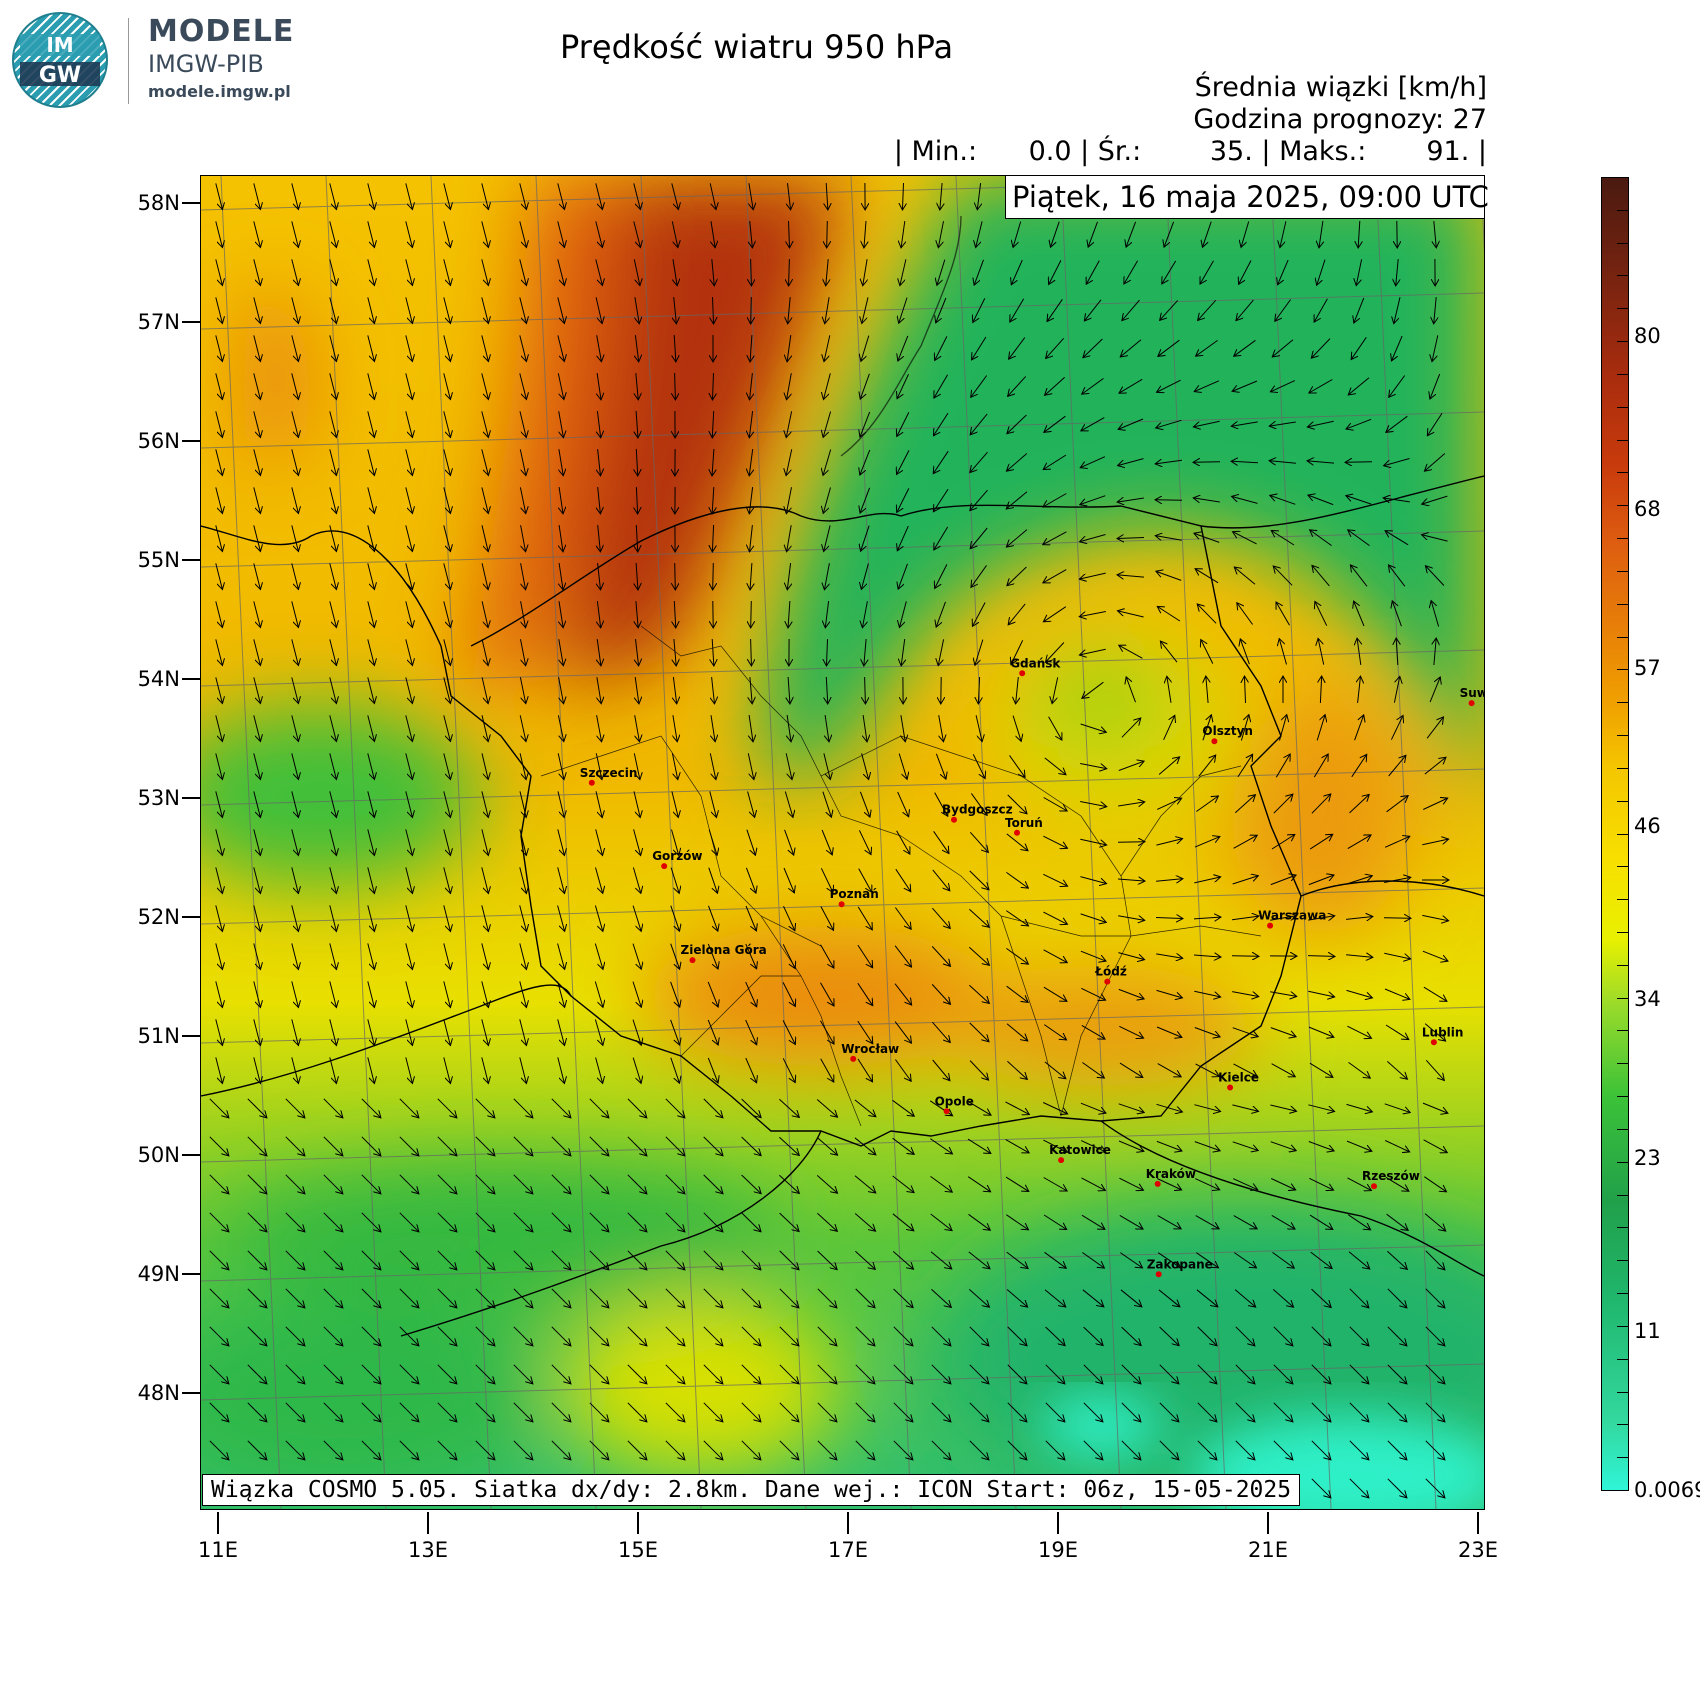 This screenshot has width=1700, height=1700. I want to click on city-label: Kraków, so click(1171, 1174).